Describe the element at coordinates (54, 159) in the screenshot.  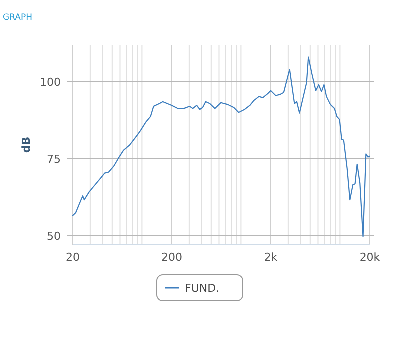
I see `y-tick-label: 75` at that location.